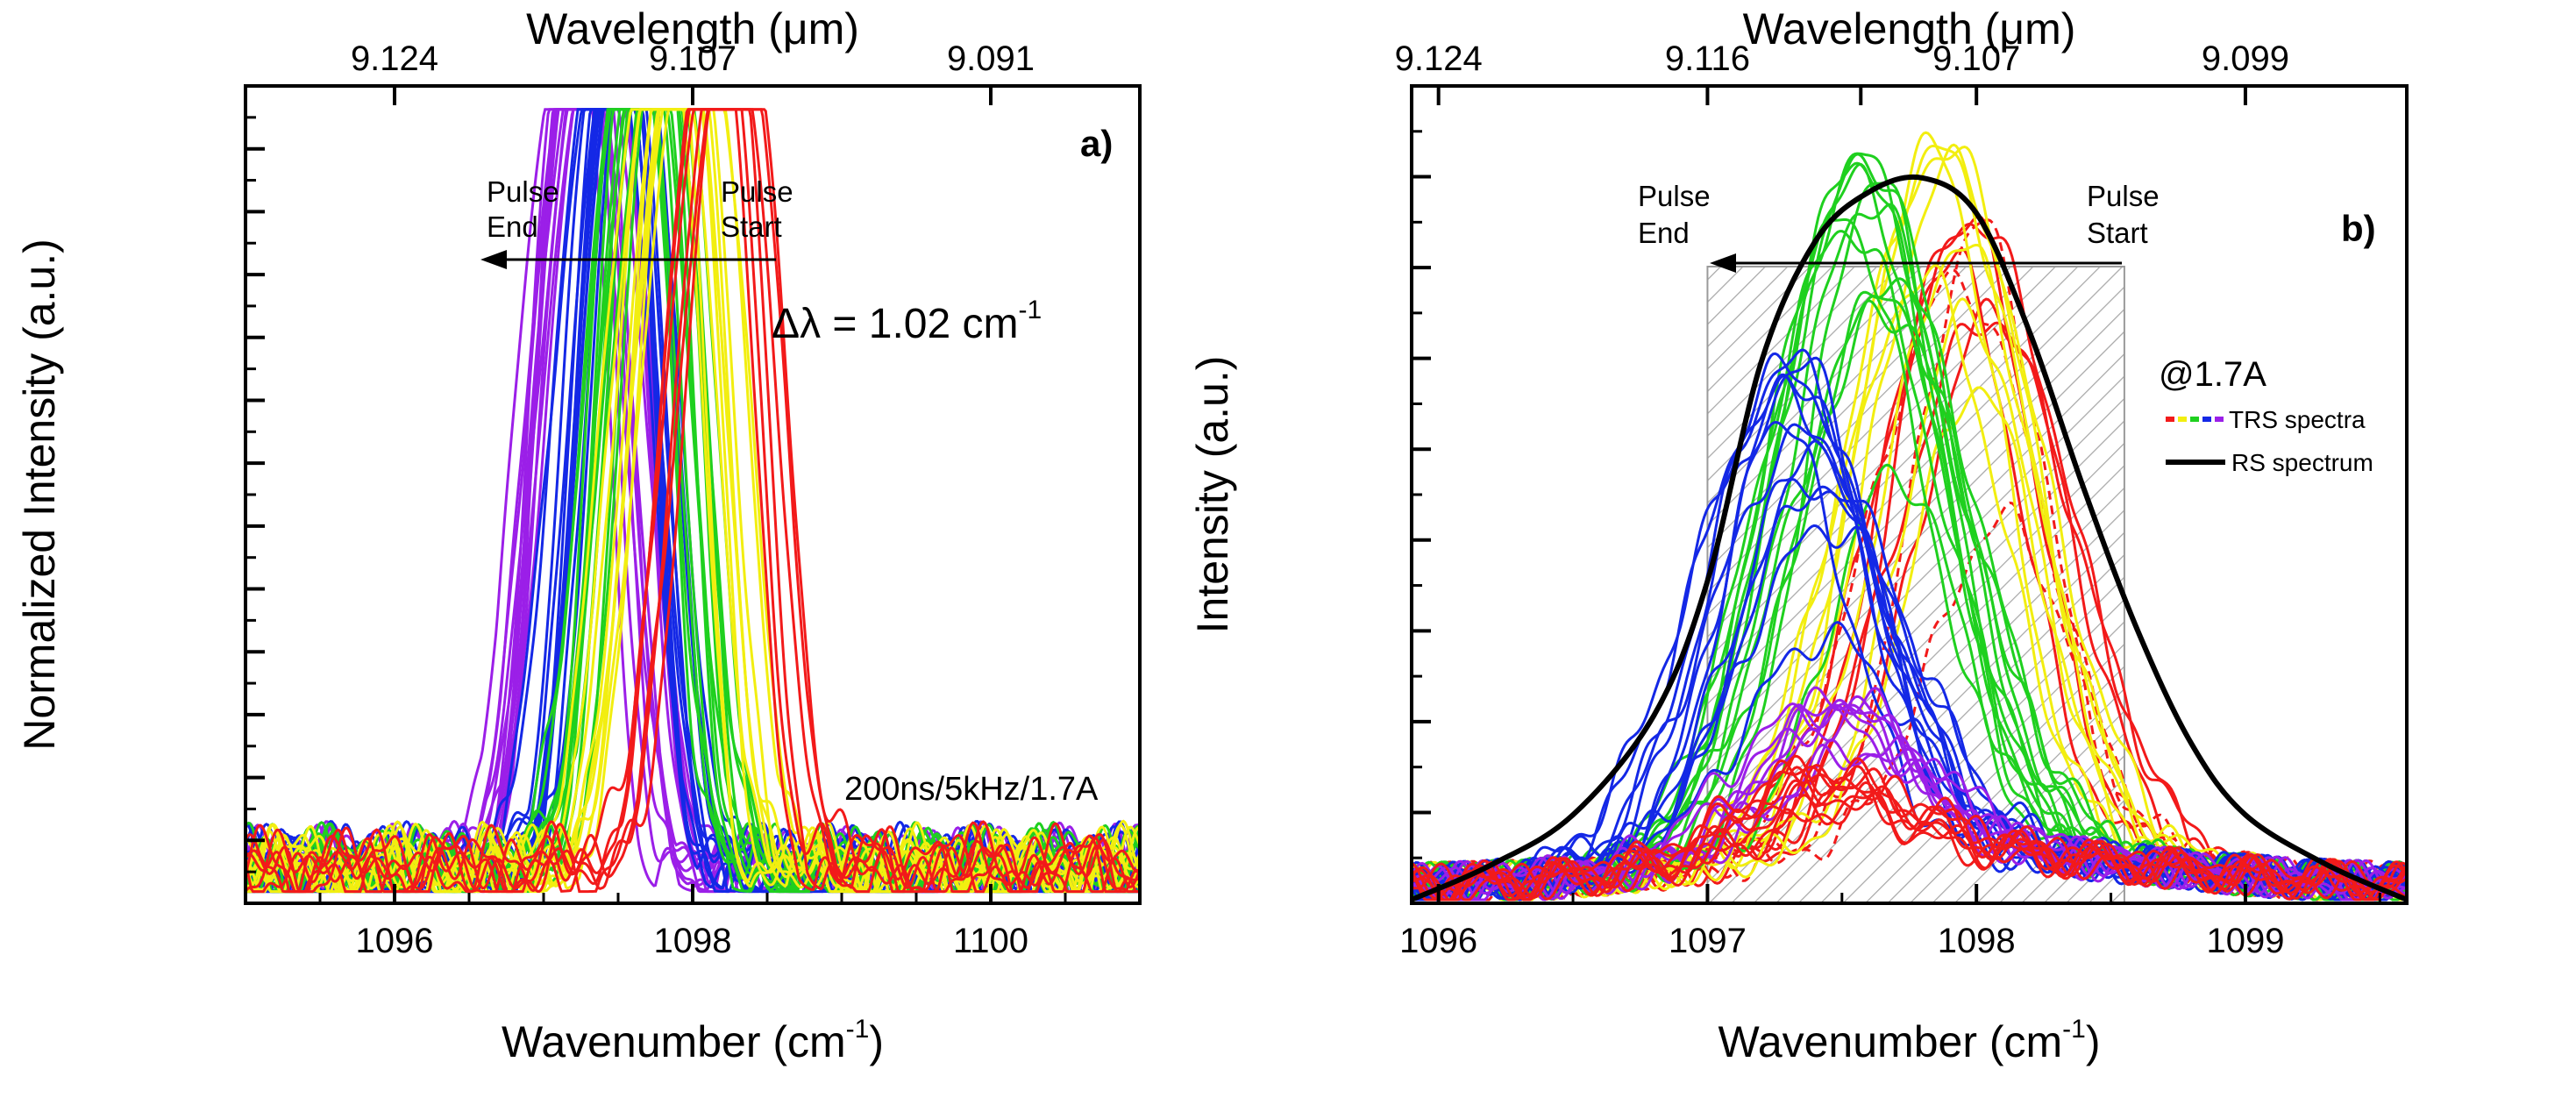 Image resolution: width=2576 pixels, height=1112 pixels. What do you see at coordinates (2358, 228) in the screenshot?
I see `panel-b-label: b)` at bounding box center [2358, 228].